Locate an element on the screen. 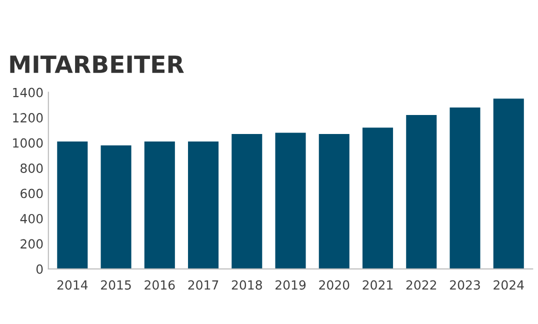 This screenshot has height=324, width=538. x-tick-label: 2021 is located at coordinates (377, 285).